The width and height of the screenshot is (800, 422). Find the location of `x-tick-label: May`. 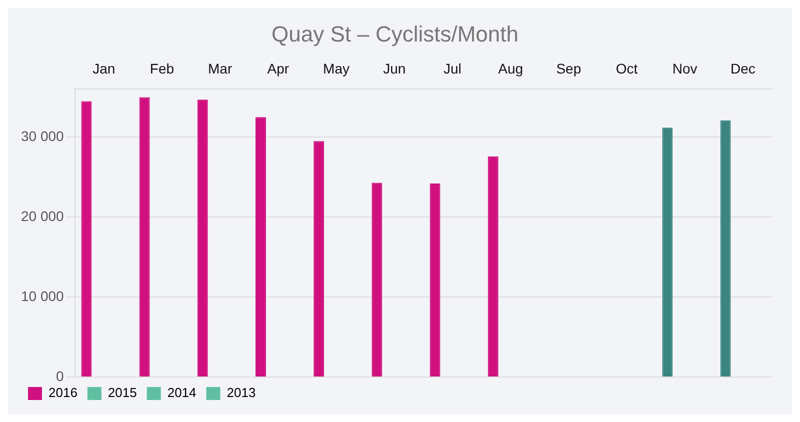

x-tick-label: May is located at coordinates (336, 68).